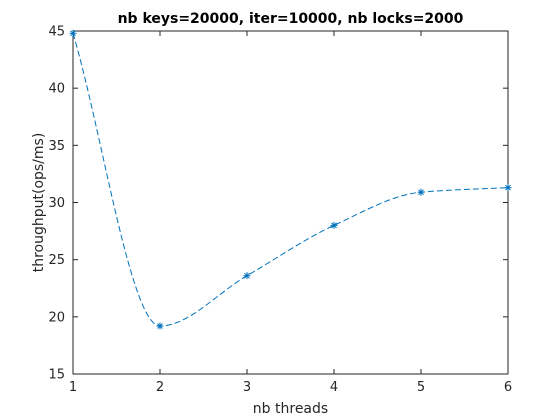 This screenshot has width=560, height=420. I want to click on y-axis-label: throughput(ops/ms), so click(39, 203).